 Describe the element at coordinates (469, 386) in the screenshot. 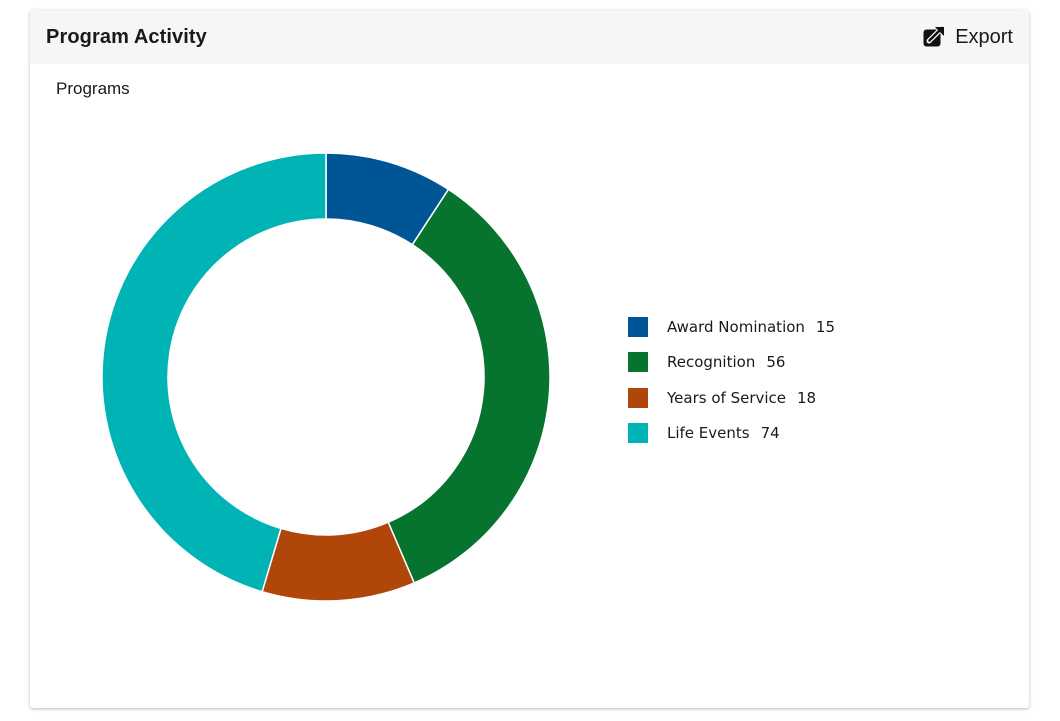

I see `donut-slice-recognition` at that location.